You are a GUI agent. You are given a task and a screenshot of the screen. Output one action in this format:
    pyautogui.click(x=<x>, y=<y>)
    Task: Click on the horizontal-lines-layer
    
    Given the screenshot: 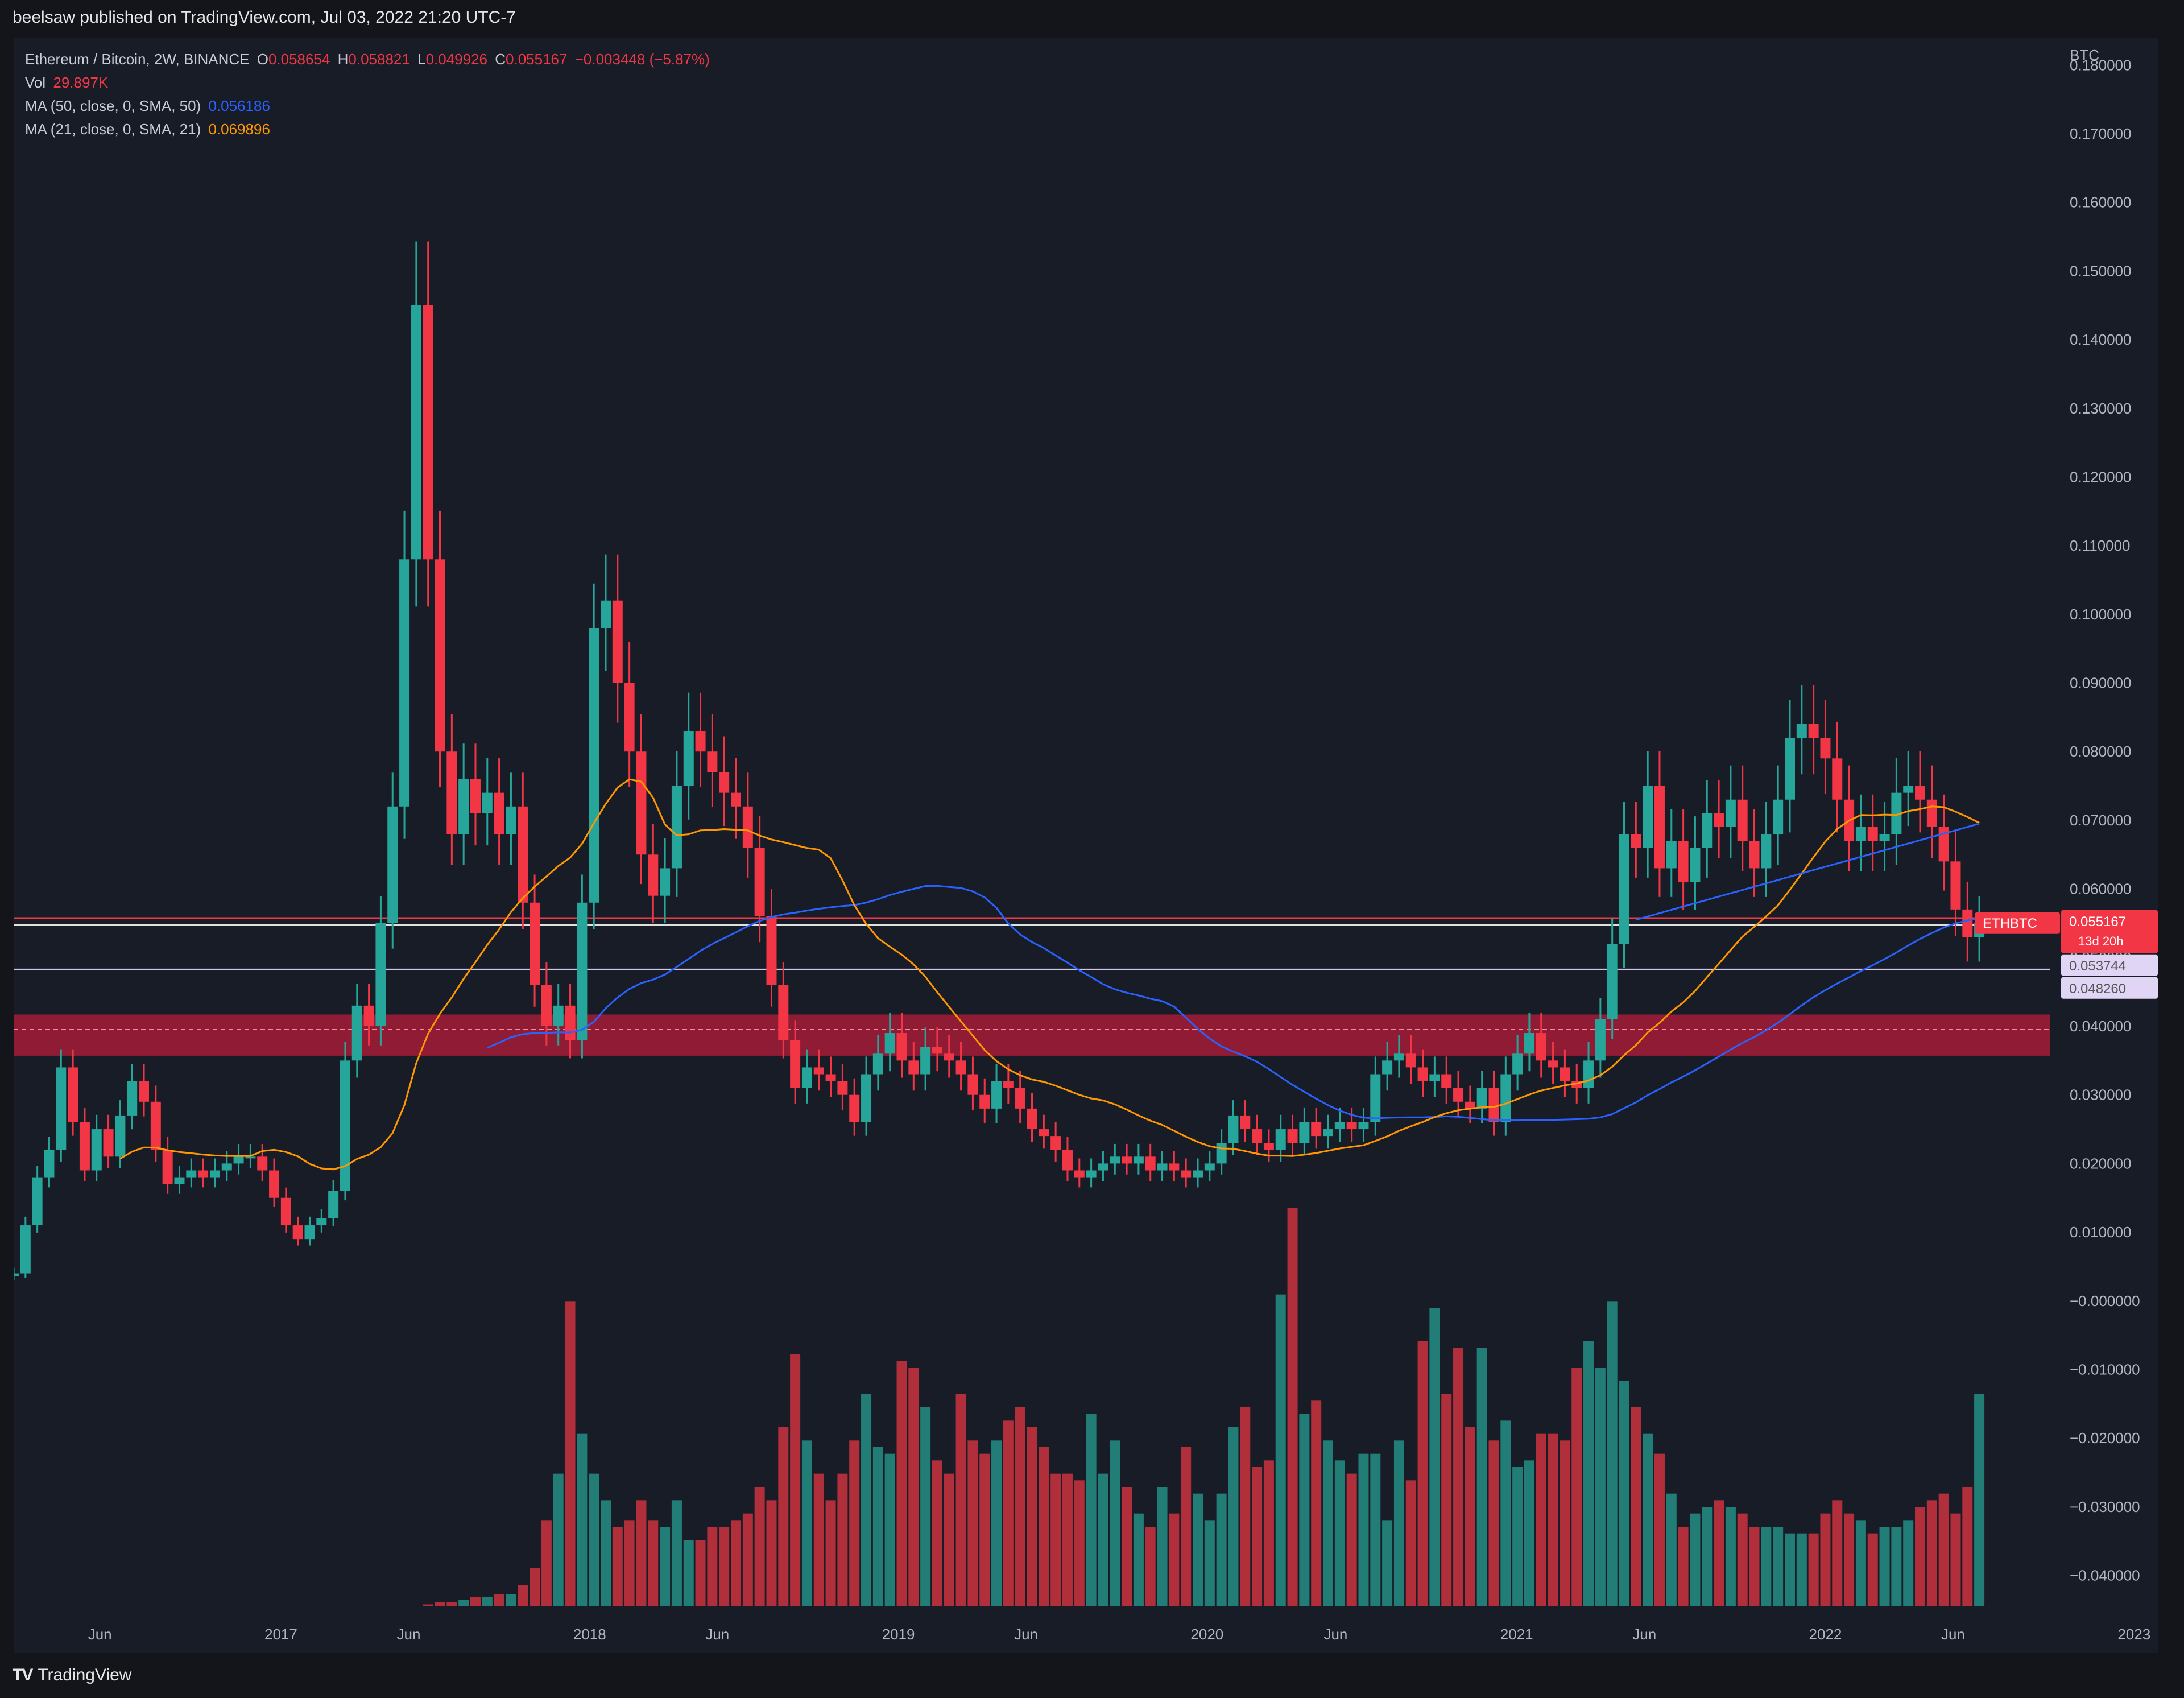 What is the action you would take?
    pyautogui.click(x=1032, y=943)
    